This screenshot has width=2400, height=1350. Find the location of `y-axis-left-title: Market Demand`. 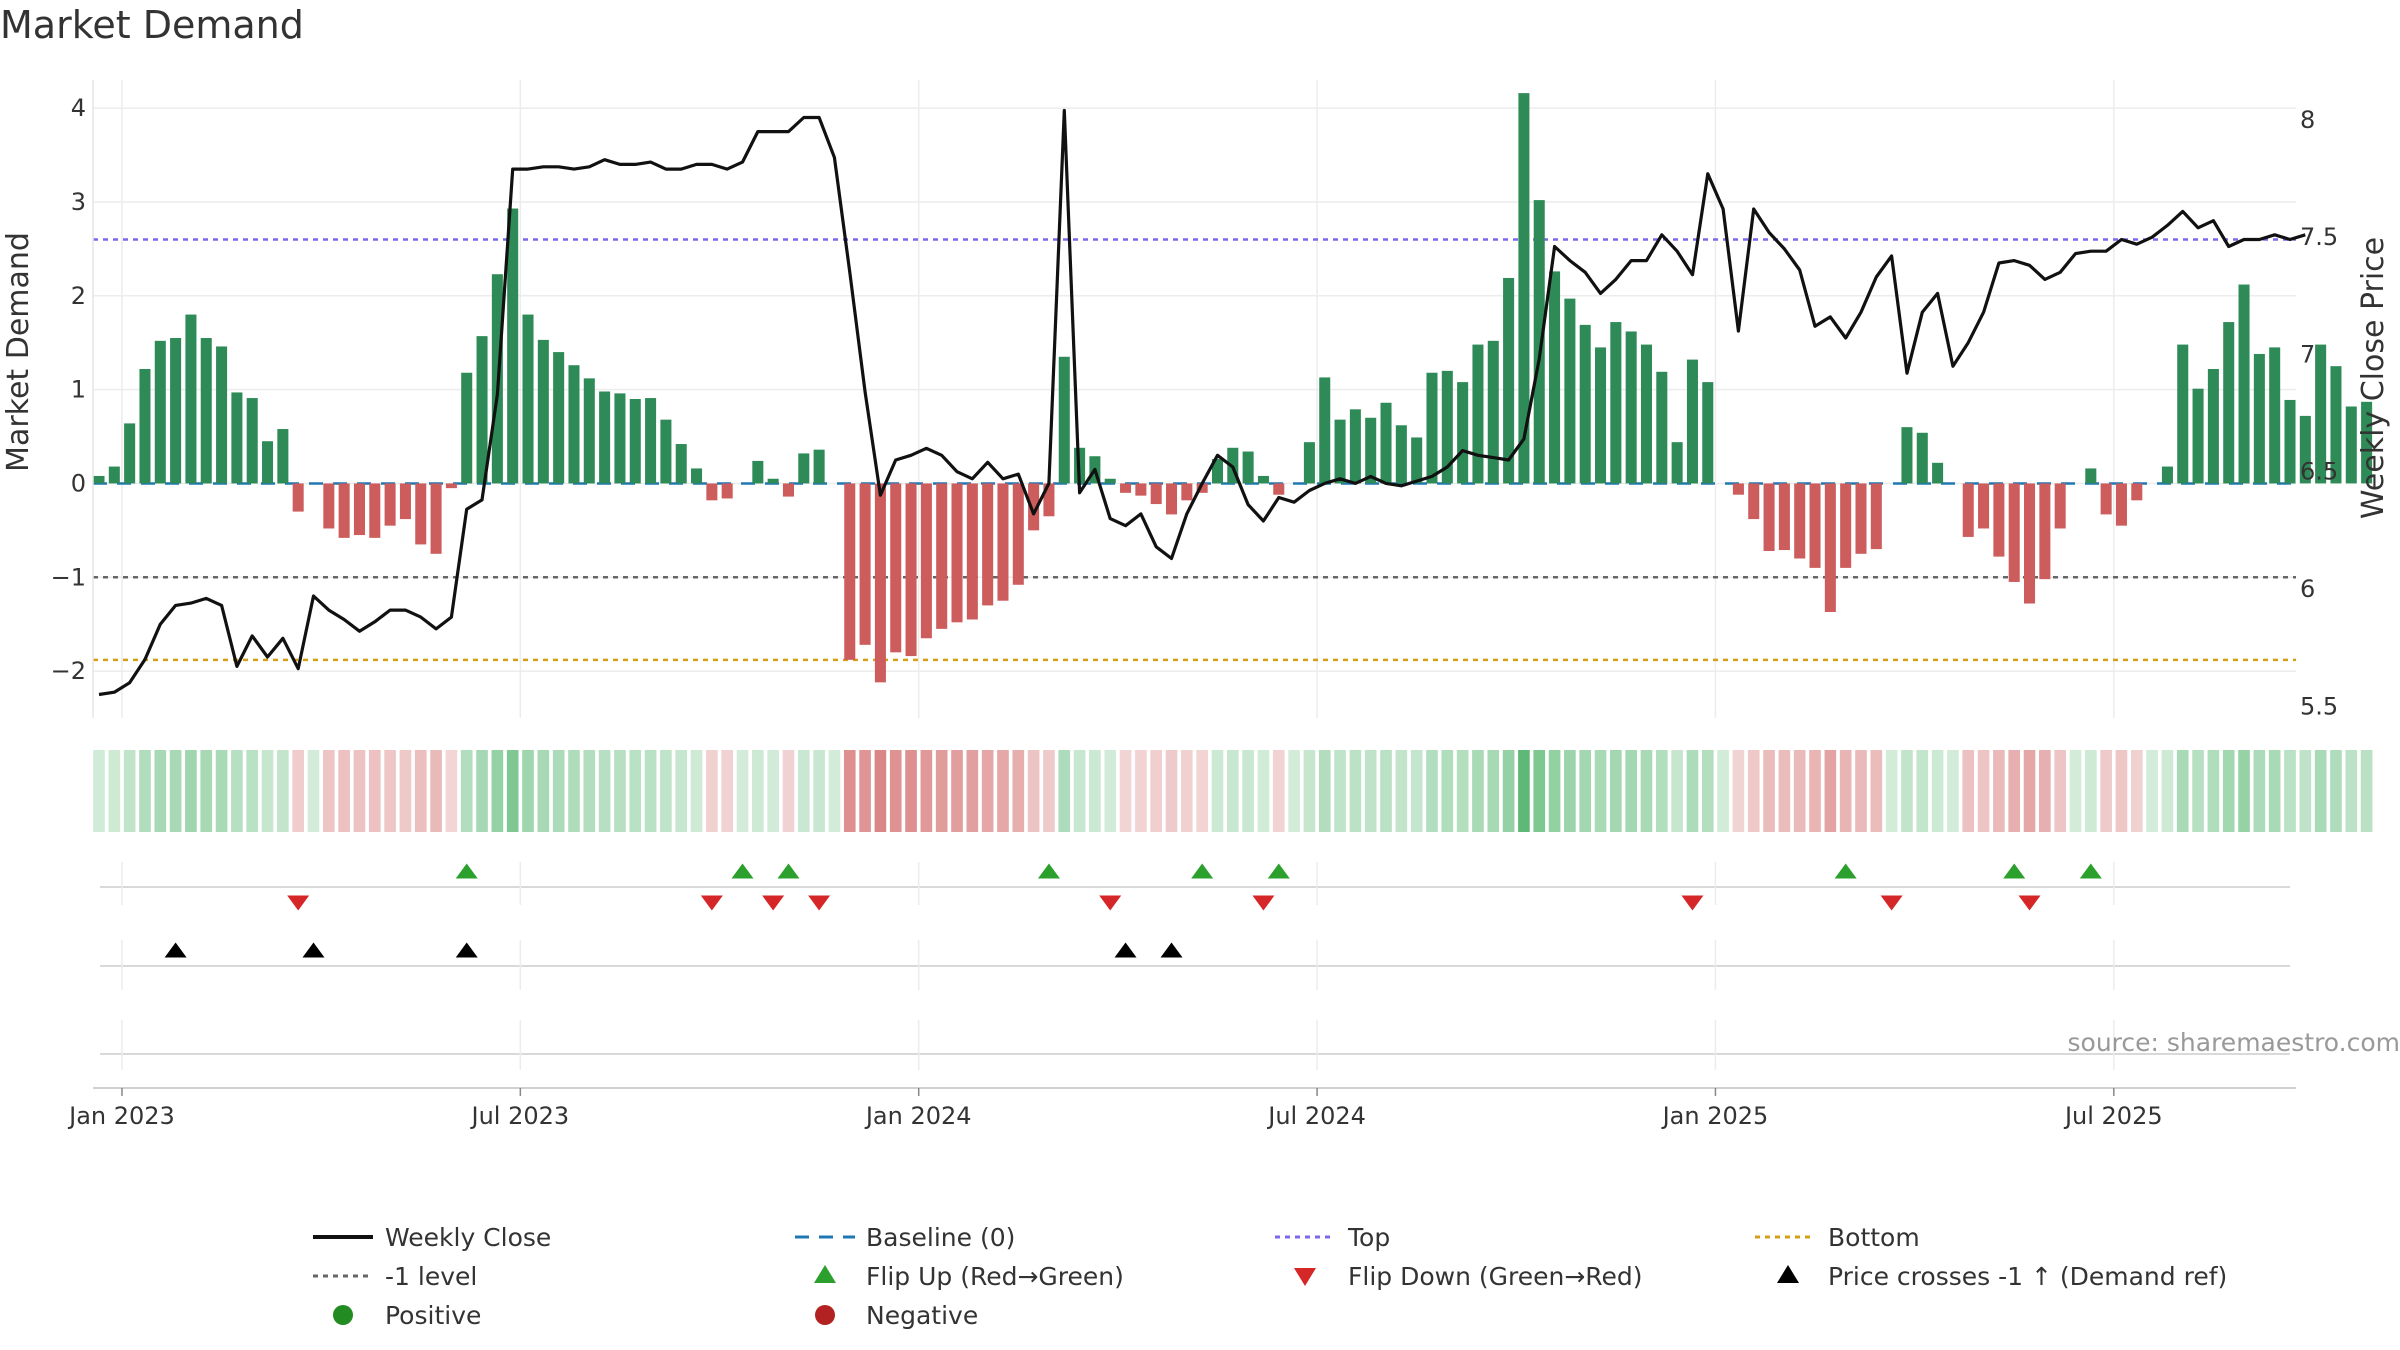

y-axis-left-title: Market Demand is located at coordinates (18, 352).